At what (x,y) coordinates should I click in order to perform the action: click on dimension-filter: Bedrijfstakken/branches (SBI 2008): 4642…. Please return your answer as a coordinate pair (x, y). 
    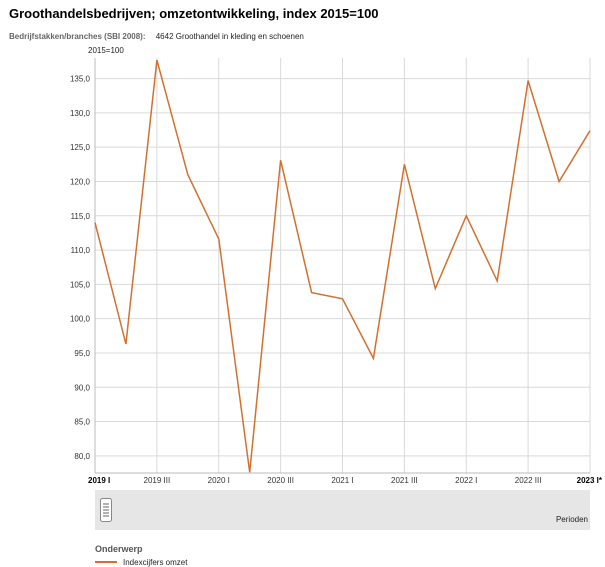
    Looking at the image, I should click on (156, 36).